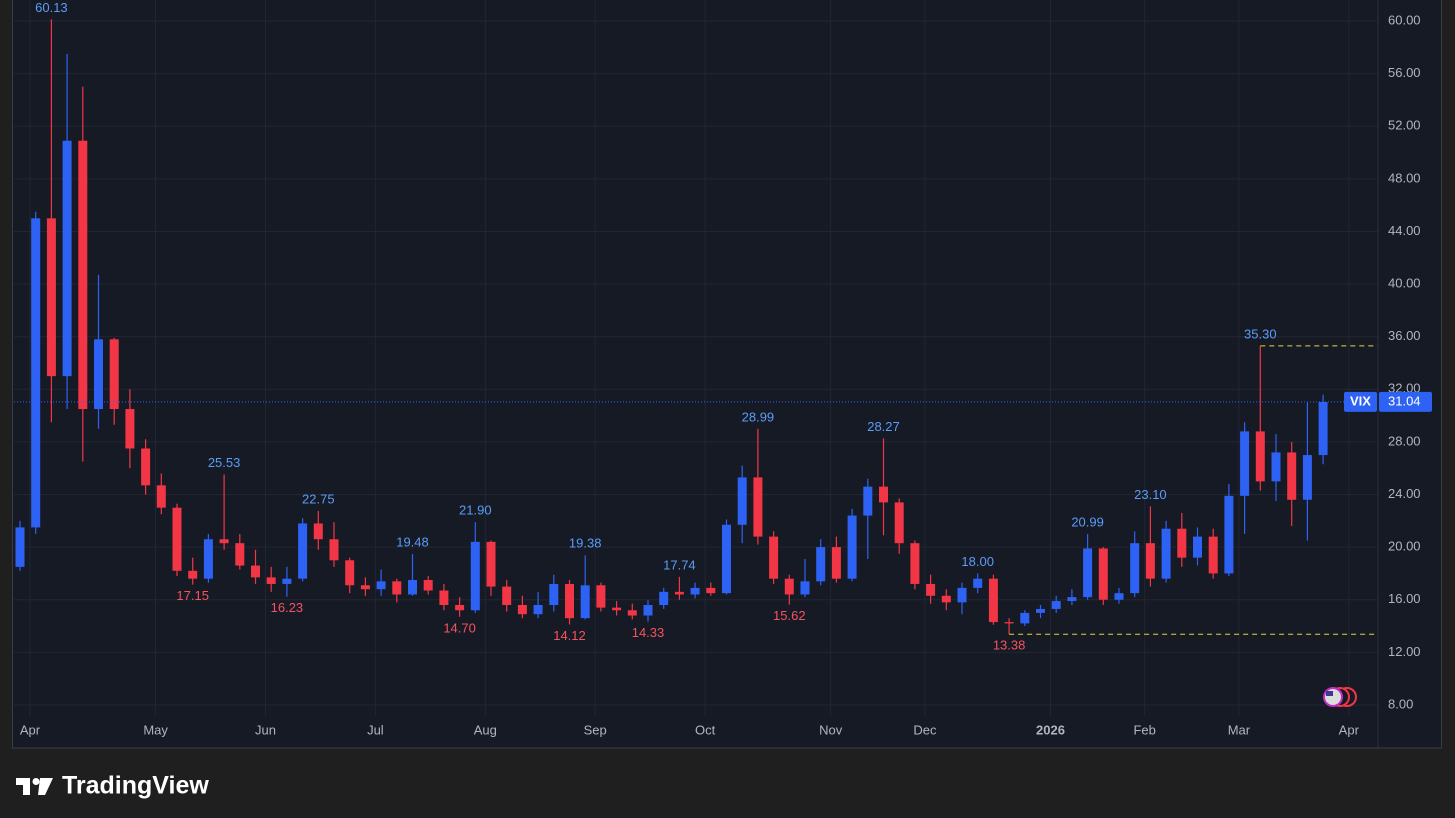 The image size is (1455, 818). What do you see at coordinates (287, 607) in the screenshot?
I see `low-label: 16.23` at bounding box center [287, 607].